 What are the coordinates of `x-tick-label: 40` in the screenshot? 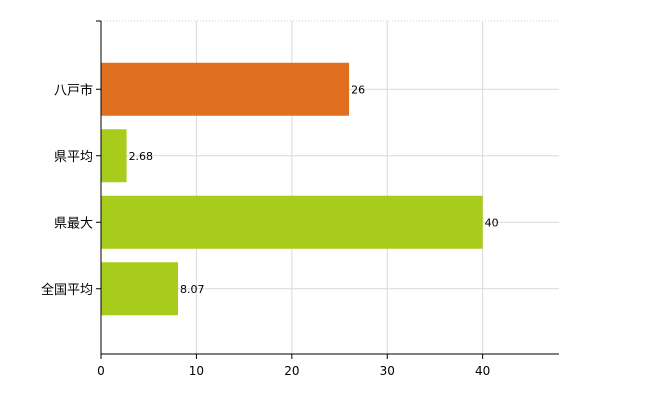 It's located at (482, 371).